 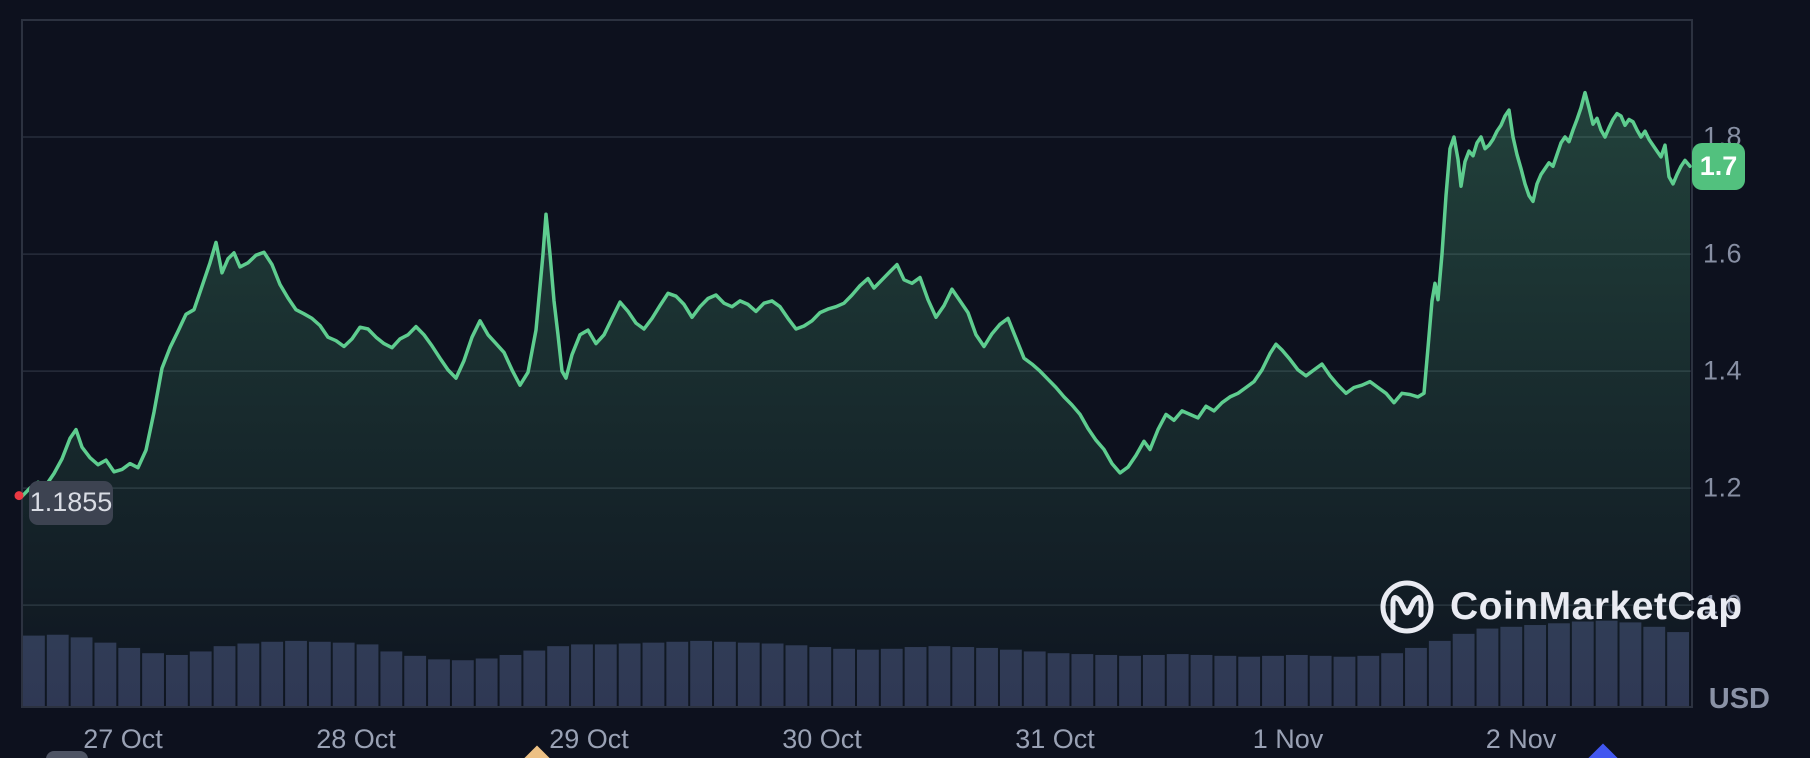 What do you see at coordinates (1055, 739) in the screenshot?
I see `x-axis-label: 31 Oct` at bounding box center [1055, 739].